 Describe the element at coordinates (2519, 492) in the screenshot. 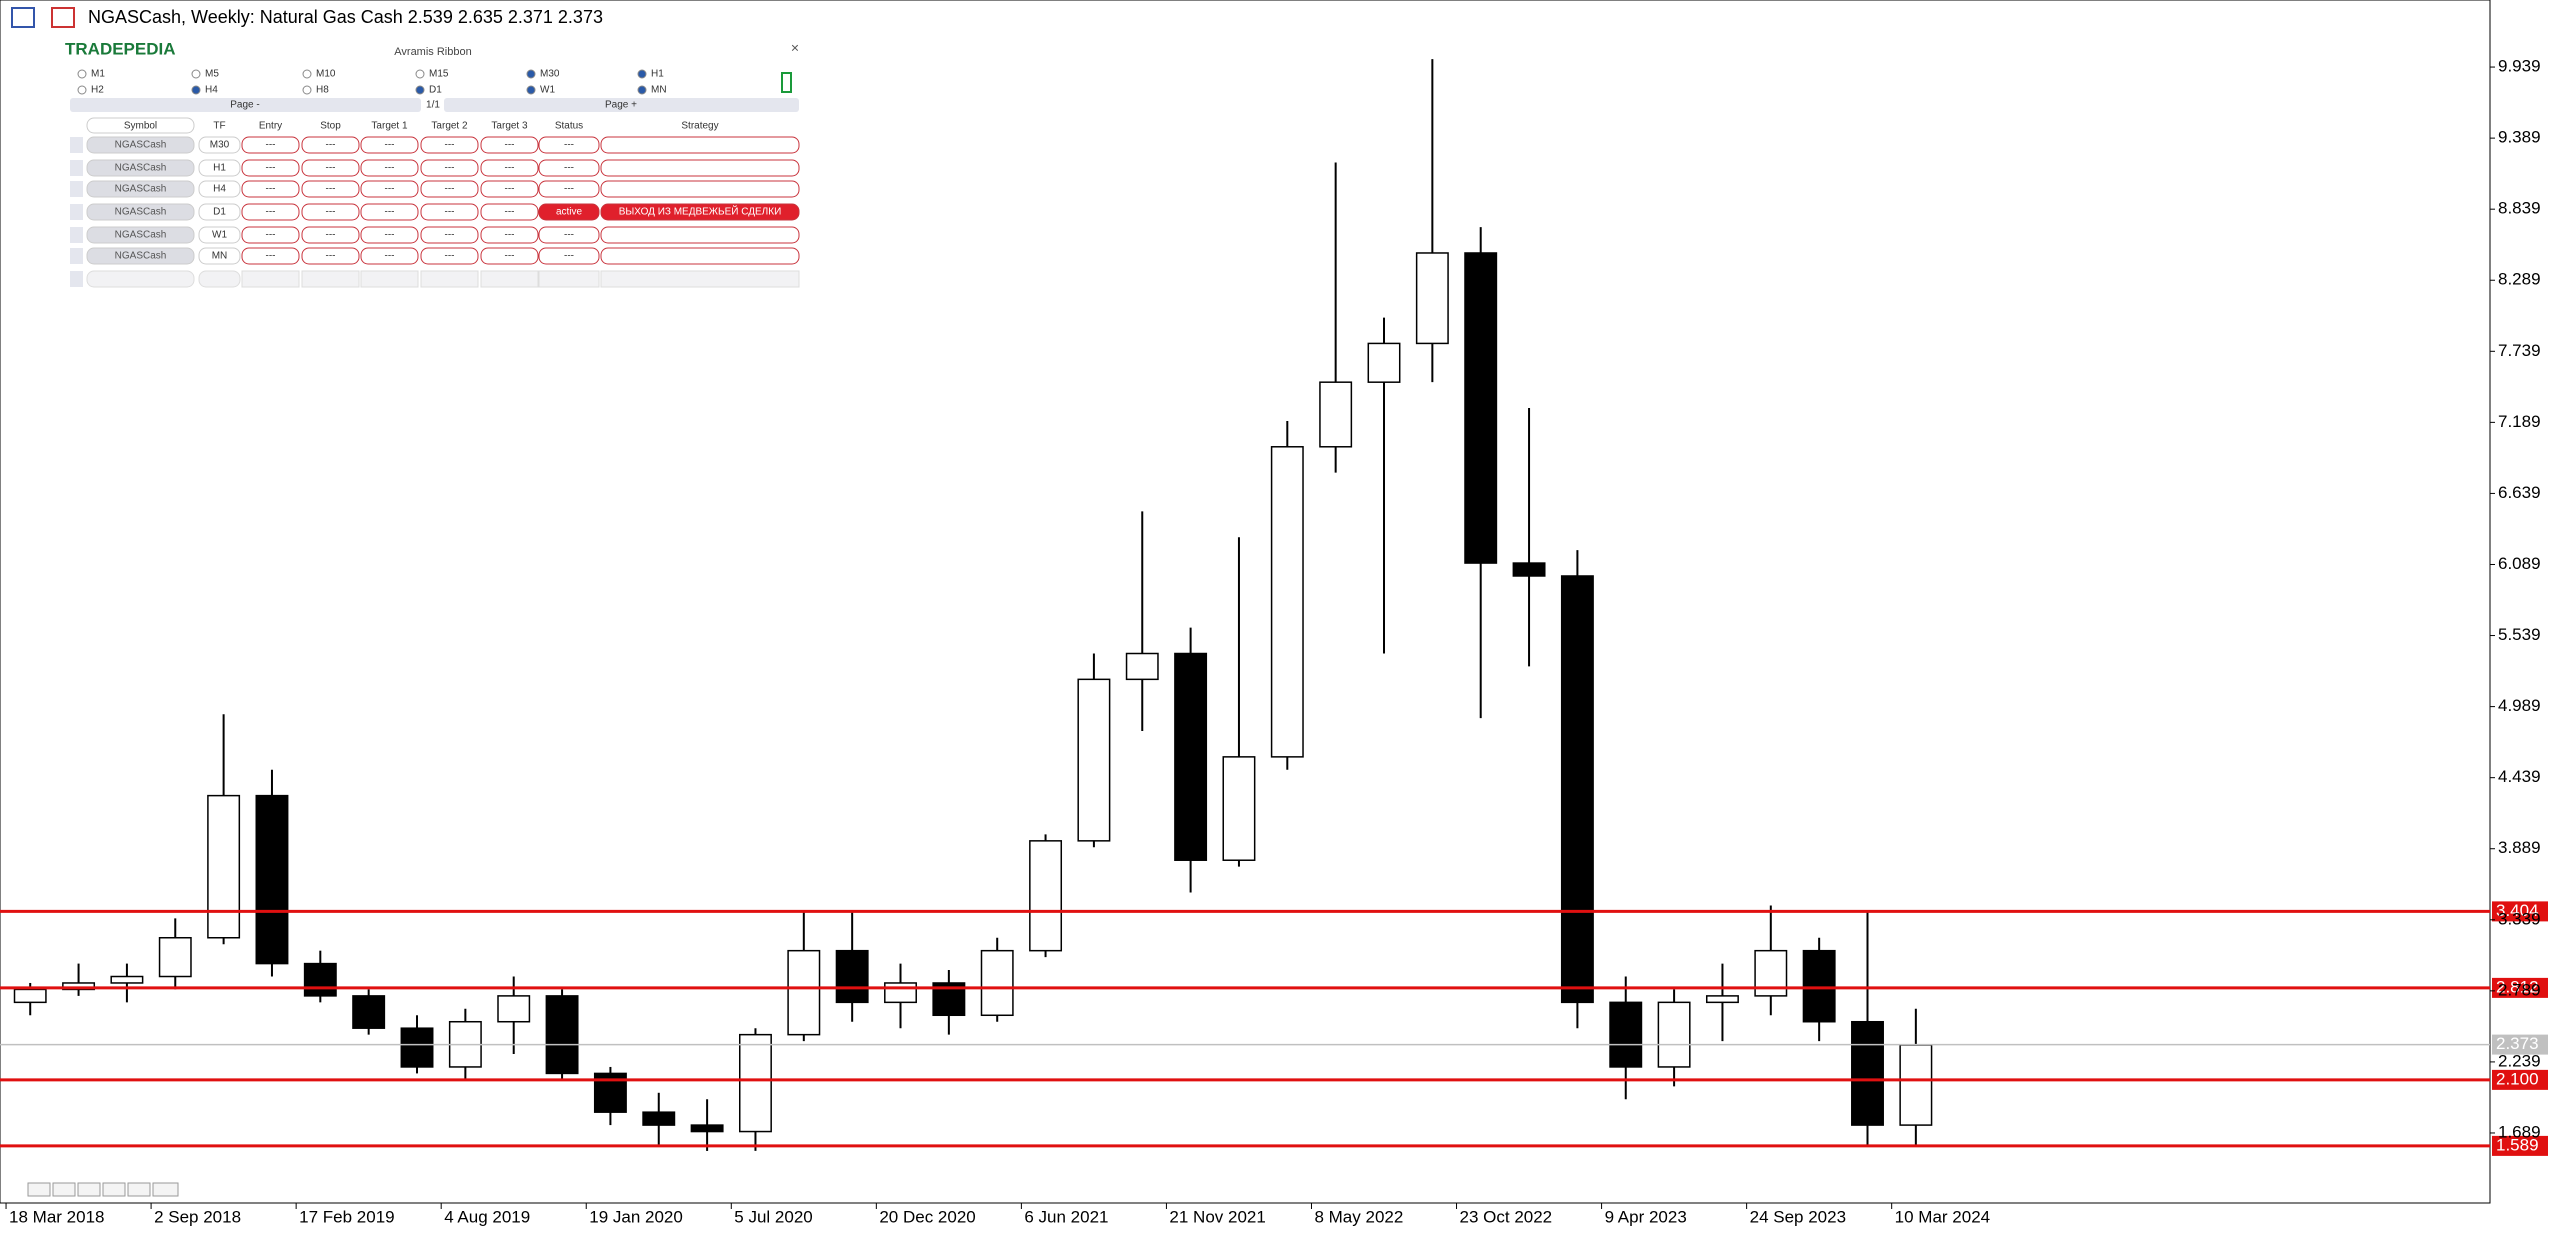

I see `y-tick-label: 6.639` at that location.